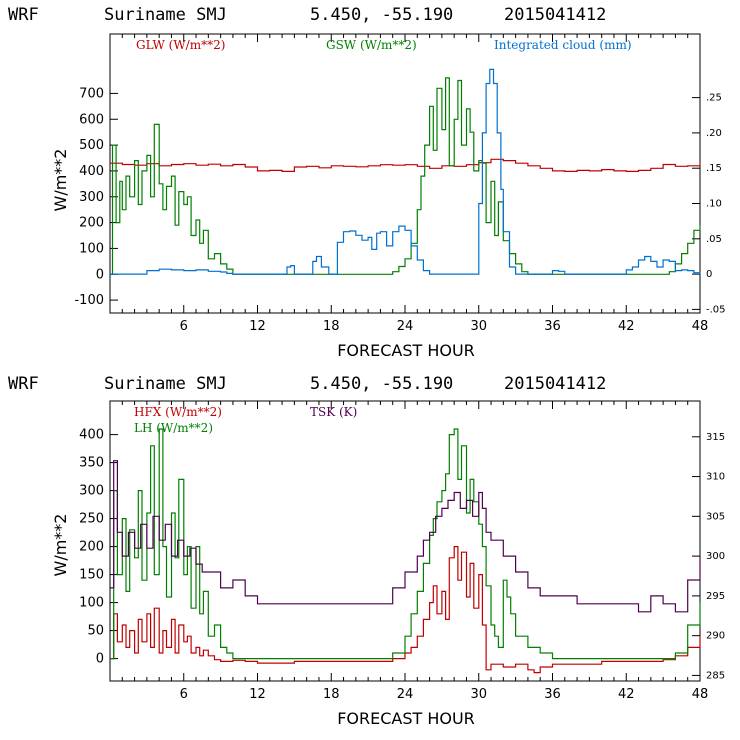 The height and width of the screenshot is (740, 740). I want to click on panel1-x-axis-label: FORECAST HOUR, so click(406, 350).